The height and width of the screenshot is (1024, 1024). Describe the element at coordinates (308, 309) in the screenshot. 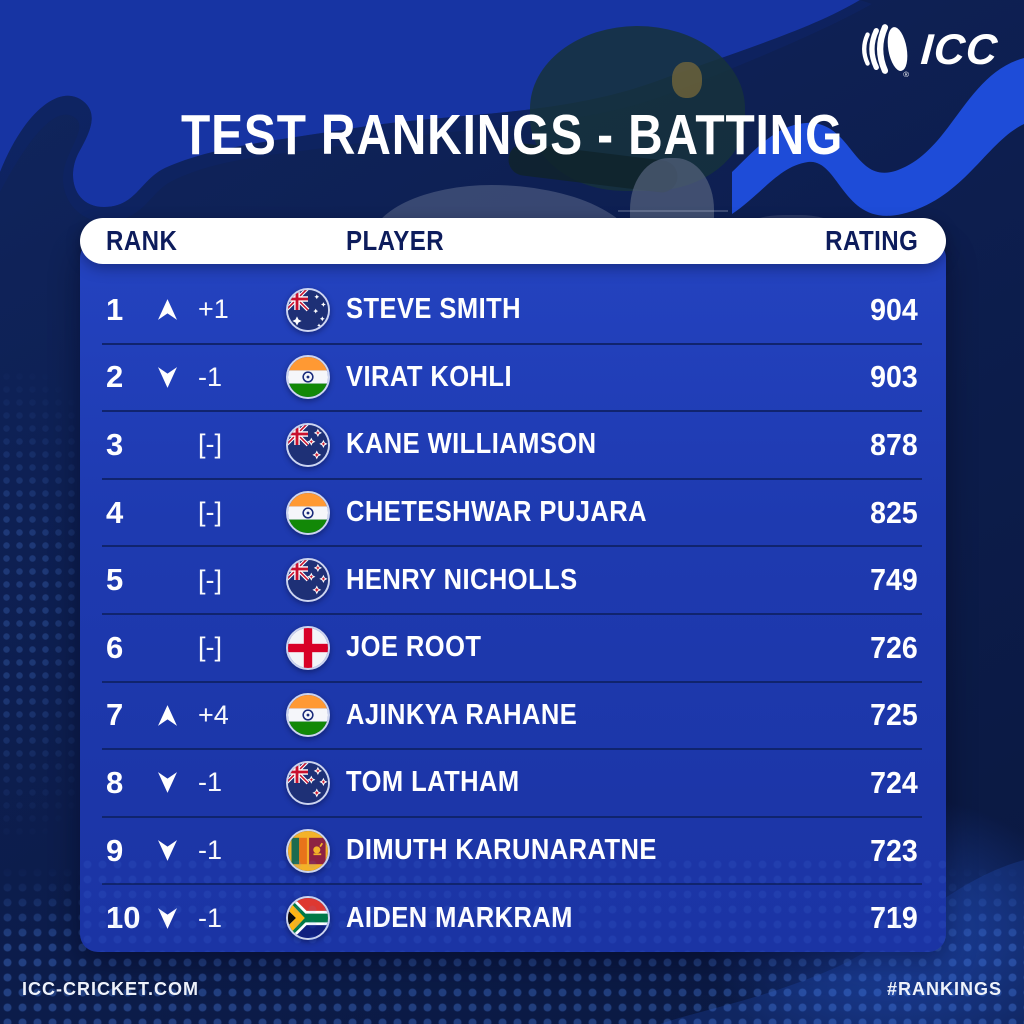

I see `australia-flag-icon` at that location.